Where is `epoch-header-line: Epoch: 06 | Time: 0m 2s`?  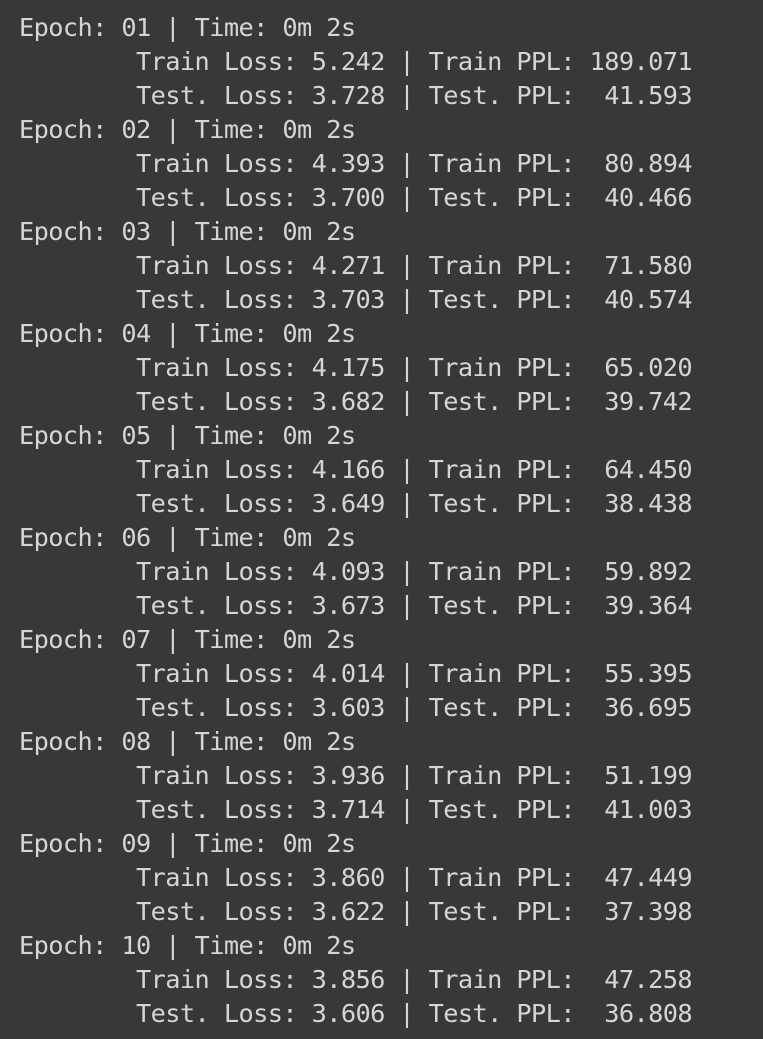 epoch-header-line: Epoch: 06 | Time: 0m 2s is located at coordinates (187, 537).